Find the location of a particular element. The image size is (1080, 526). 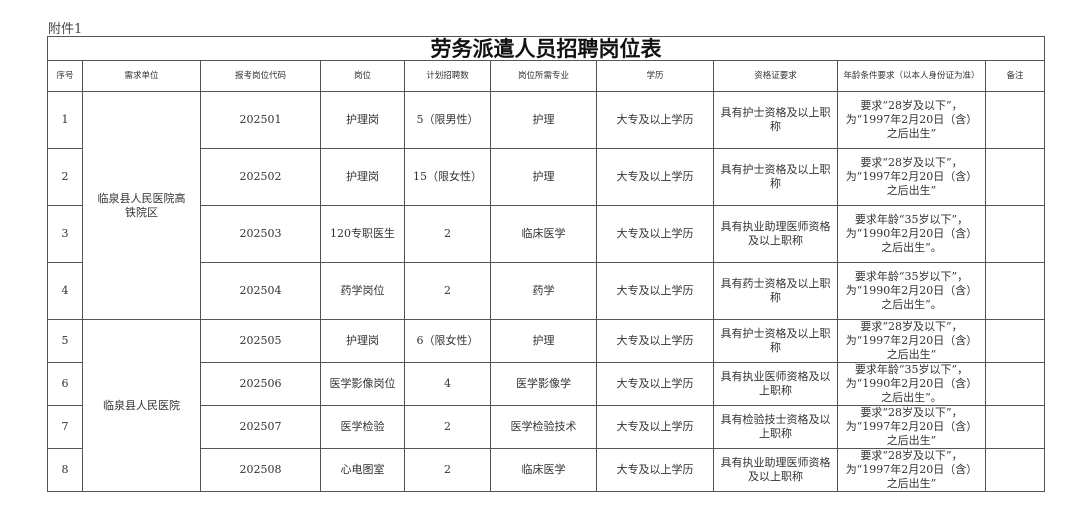

cell-no: 8 is located at coordinates (65, 470).